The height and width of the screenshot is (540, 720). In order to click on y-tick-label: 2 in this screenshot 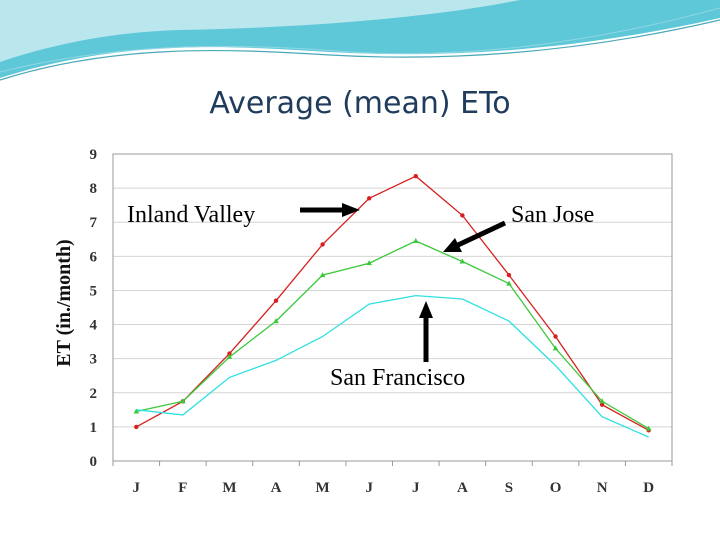, I will do `click(94, 394)`.